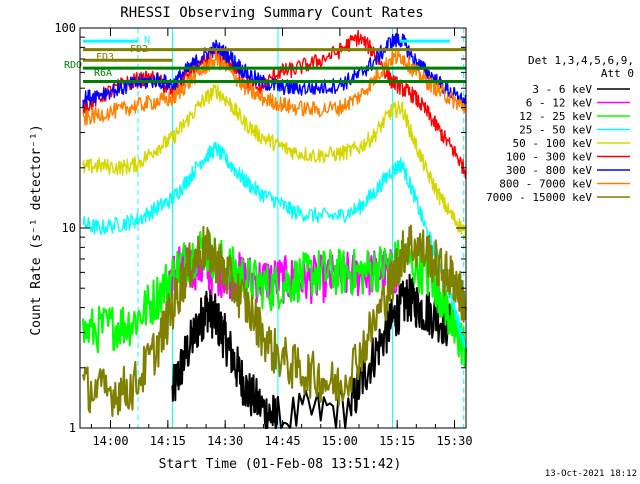 The height and width of the screenshot is (484, 640). I want to click on legend-entry-label-0: 3 - 6 keV, so click(562, 89).